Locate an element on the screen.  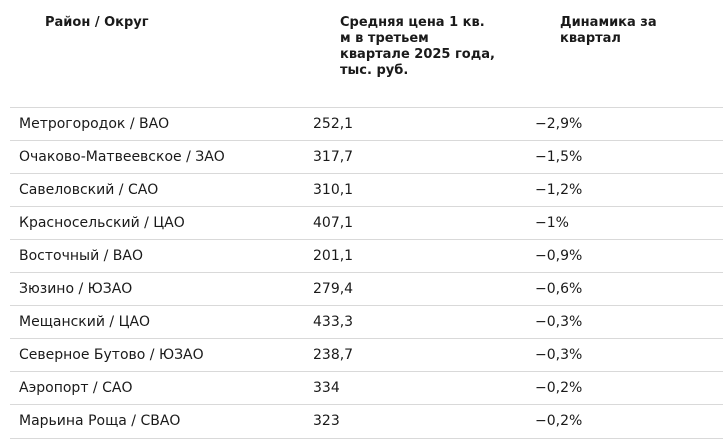
table-cell: Очаково-Матвеевское / ЗАО is located at coordinates (122, 157).